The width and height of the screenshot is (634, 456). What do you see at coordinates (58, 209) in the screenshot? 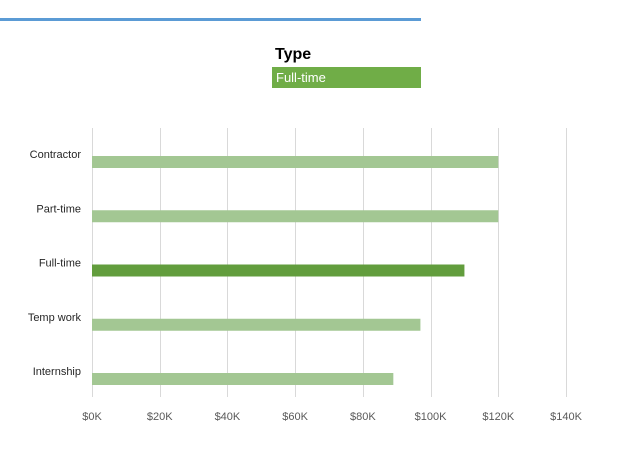
I see `y-category-label: Part-time` at bounding box center [58, 209].